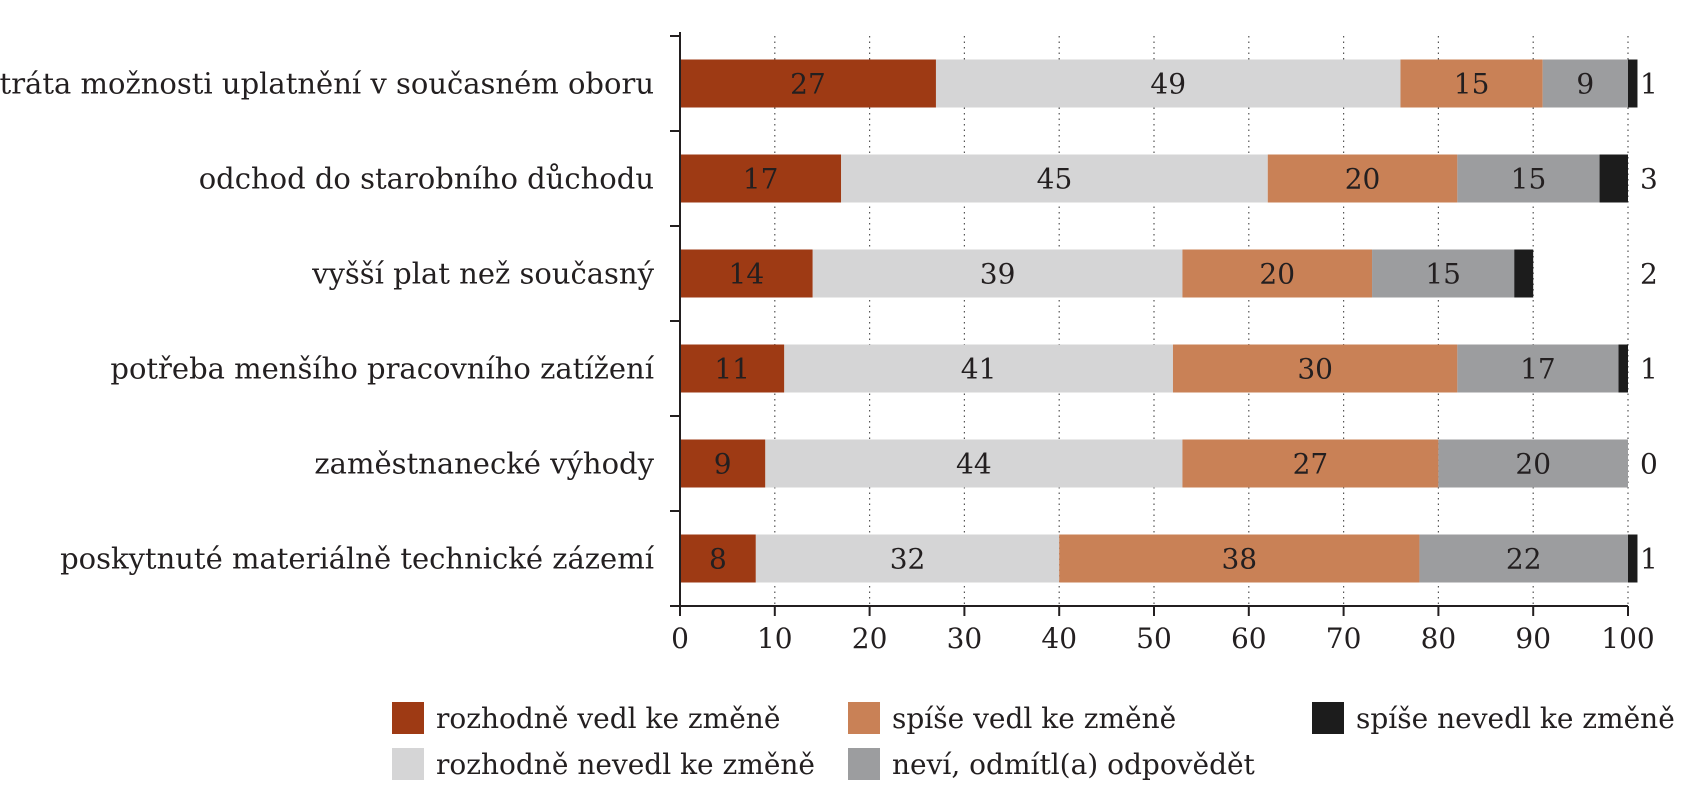 This screenshot has height=800, width=1683. I want to click on data-label: 30, so click(1315, 369).